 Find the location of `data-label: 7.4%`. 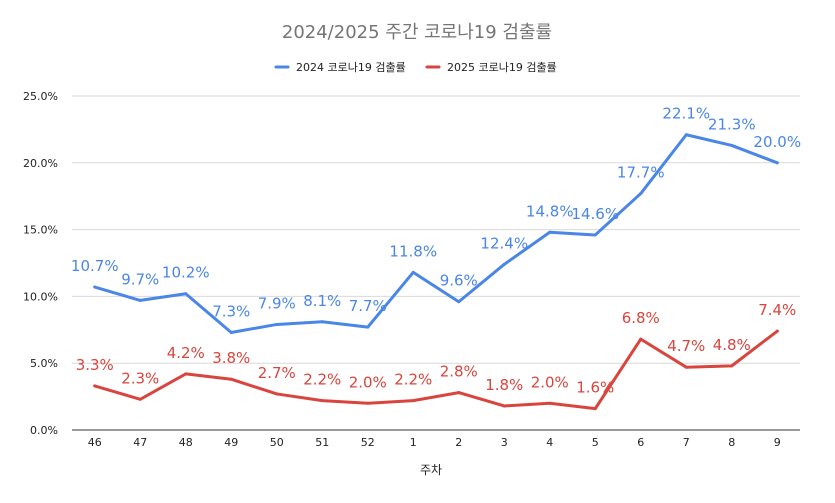

data-label: 7.4% is located at coordinates (777, 310).